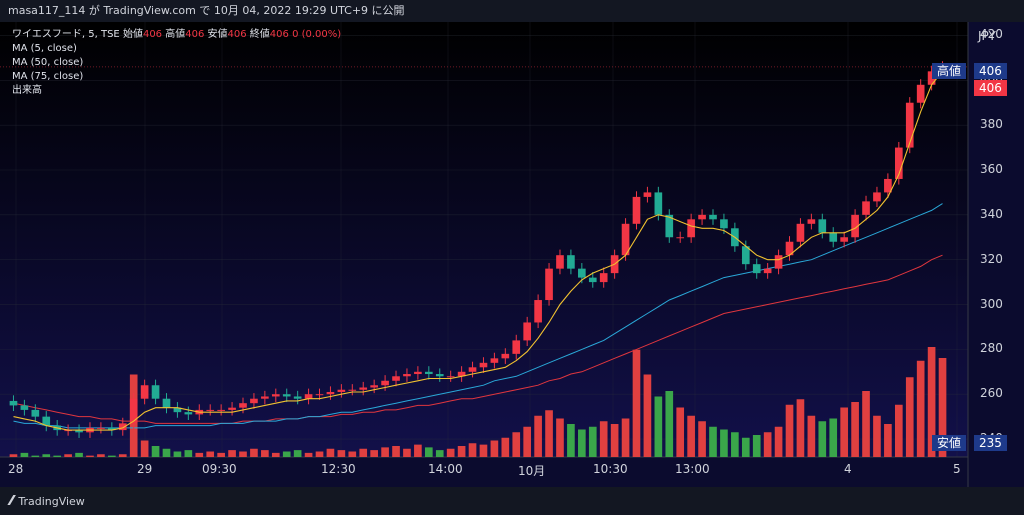 The image size is (1024, 515). Describe the element at coordinates (279, 34) in the screenshot. I see `legend-close-value: 406` at that location.